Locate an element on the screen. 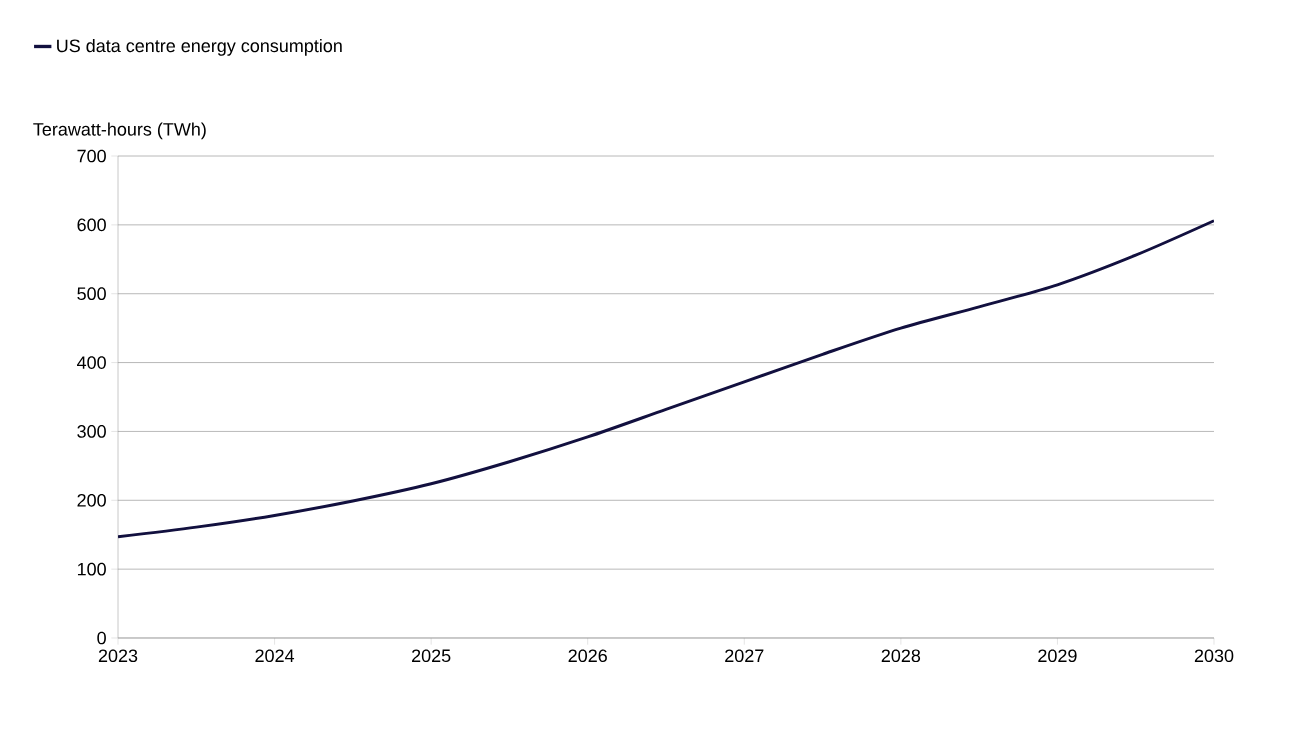 The height and width of the screenshot is (733, 1293). x-tick-label: 2026 is located at coordinates (587, 656).